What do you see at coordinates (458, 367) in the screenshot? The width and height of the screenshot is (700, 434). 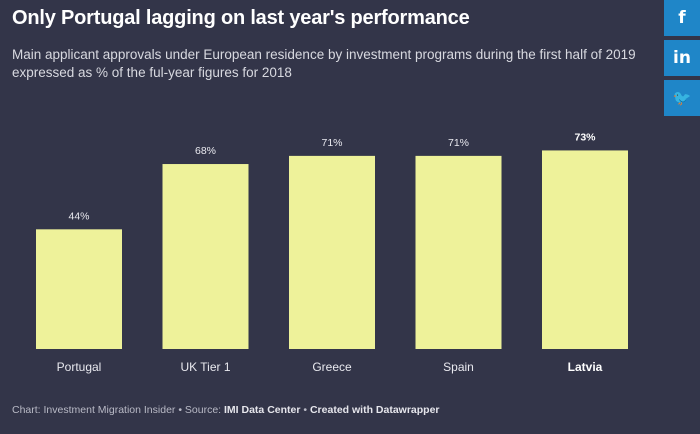 I see `category-label-spain: Spain` at bounding box center [458, 367].